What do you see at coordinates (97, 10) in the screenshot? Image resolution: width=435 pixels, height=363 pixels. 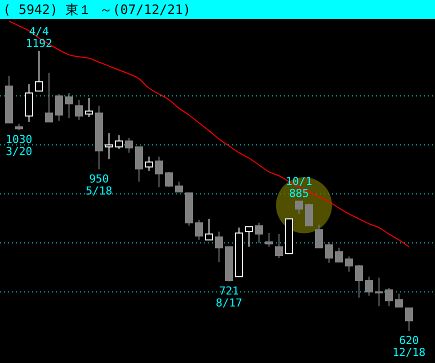 I see `chart-title: ( 5942) 東１ ～(07/12/21)` at bounding box center [97, 10].